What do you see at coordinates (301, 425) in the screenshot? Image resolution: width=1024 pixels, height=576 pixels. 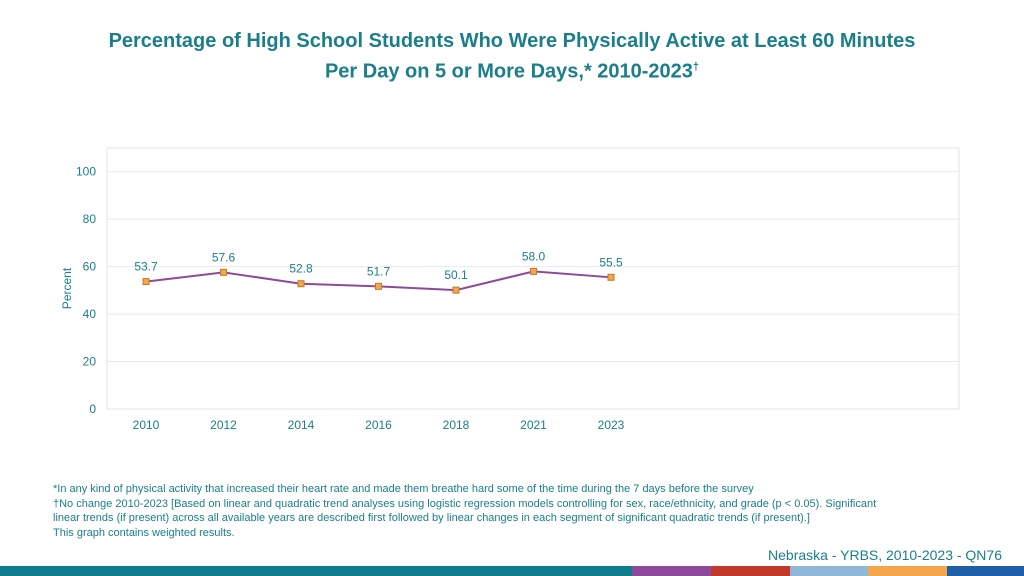 I see `x-tick-label: 2014` at bounding box center [301, 425].